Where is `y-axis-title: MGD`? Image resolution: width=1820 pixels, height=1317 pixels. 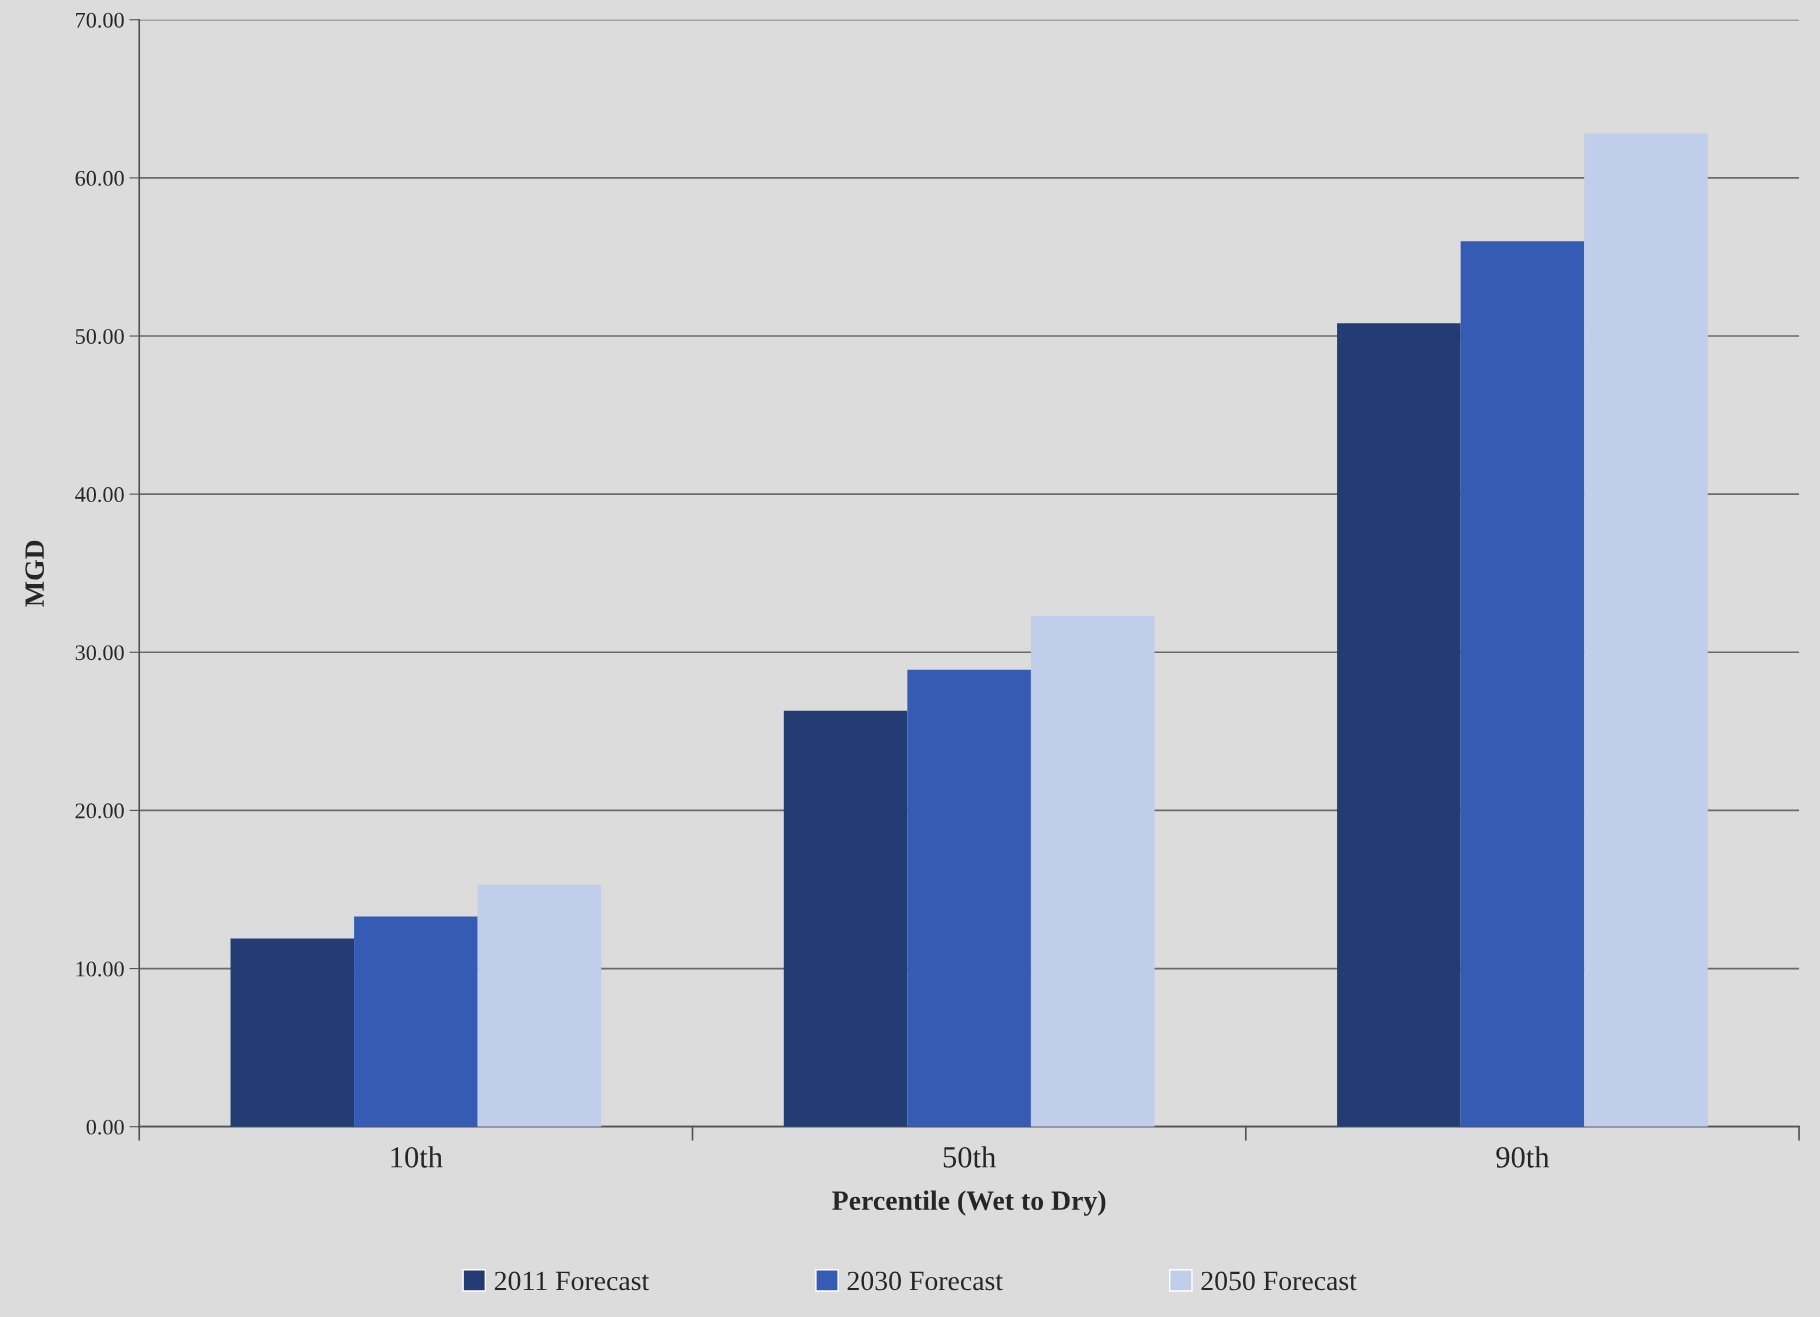
y-axis-title: MGD is located at coordinates (34, 573).